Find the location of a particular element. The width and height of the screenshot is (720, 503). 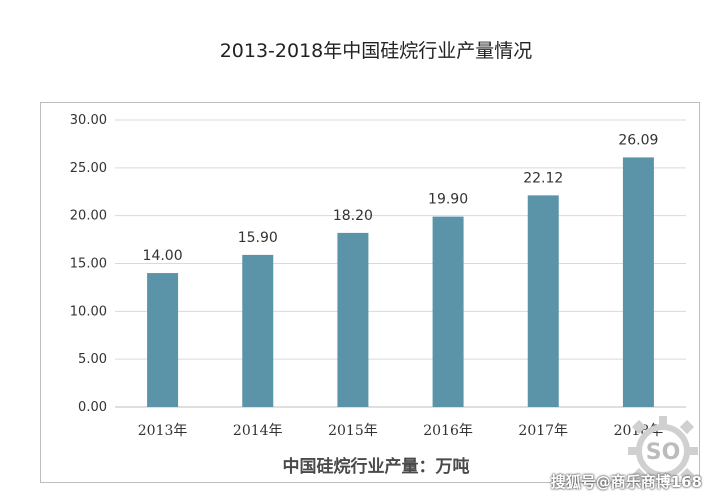

data-label: 15.90 is located at coordinates (258, 238).